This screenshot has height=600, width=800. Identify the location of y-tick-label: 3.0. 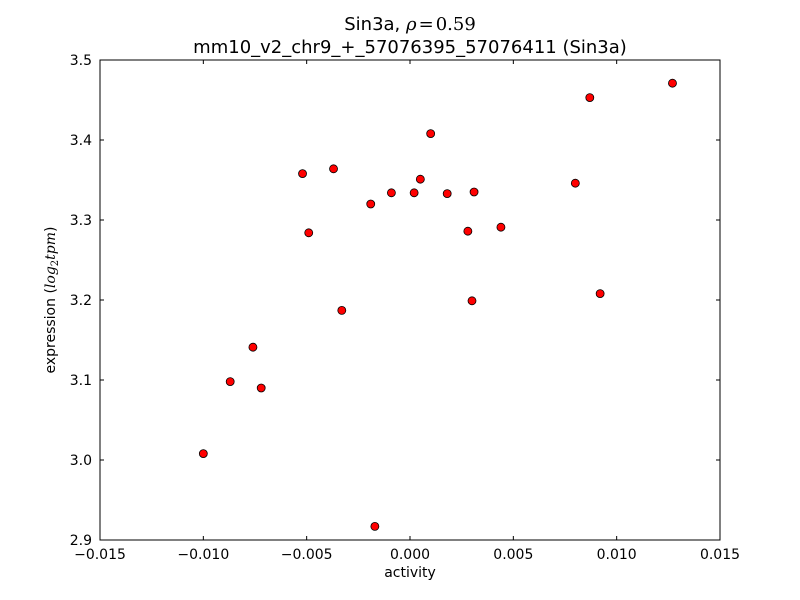
(81, 461).